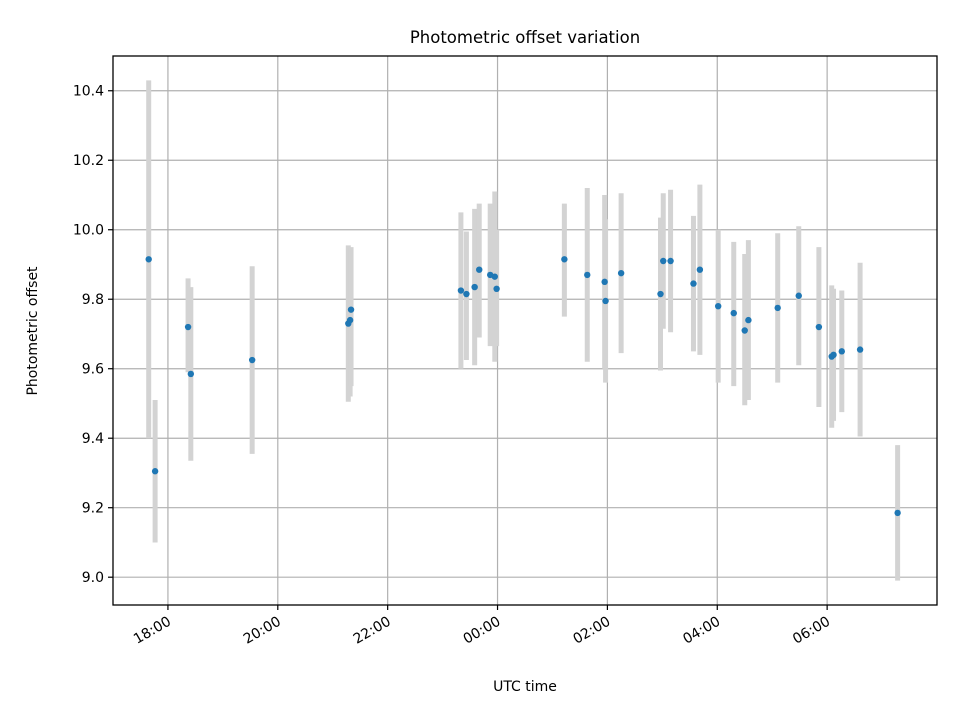 This screenshot has width=960, height=720. What do you see at coordinates (93, 509) in the screenshot?
I see `y-tick-label: 9.2` at bounding box center [93, 509].